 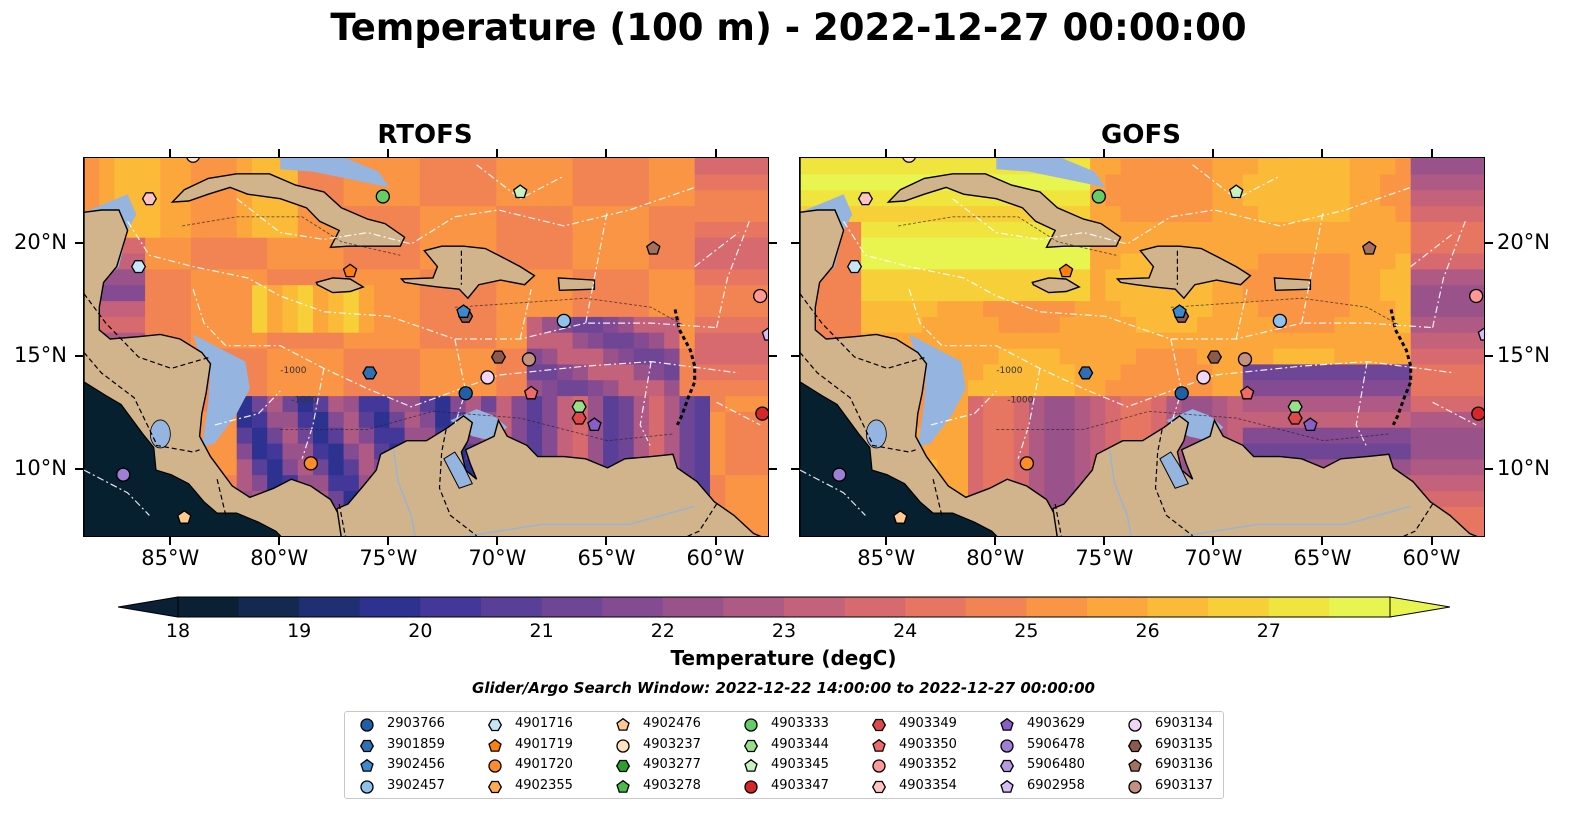 What do you see at coordinates (928, 764) in the screenshot?
I see `legend-label: 4903352` at bounding box center [928, 764].